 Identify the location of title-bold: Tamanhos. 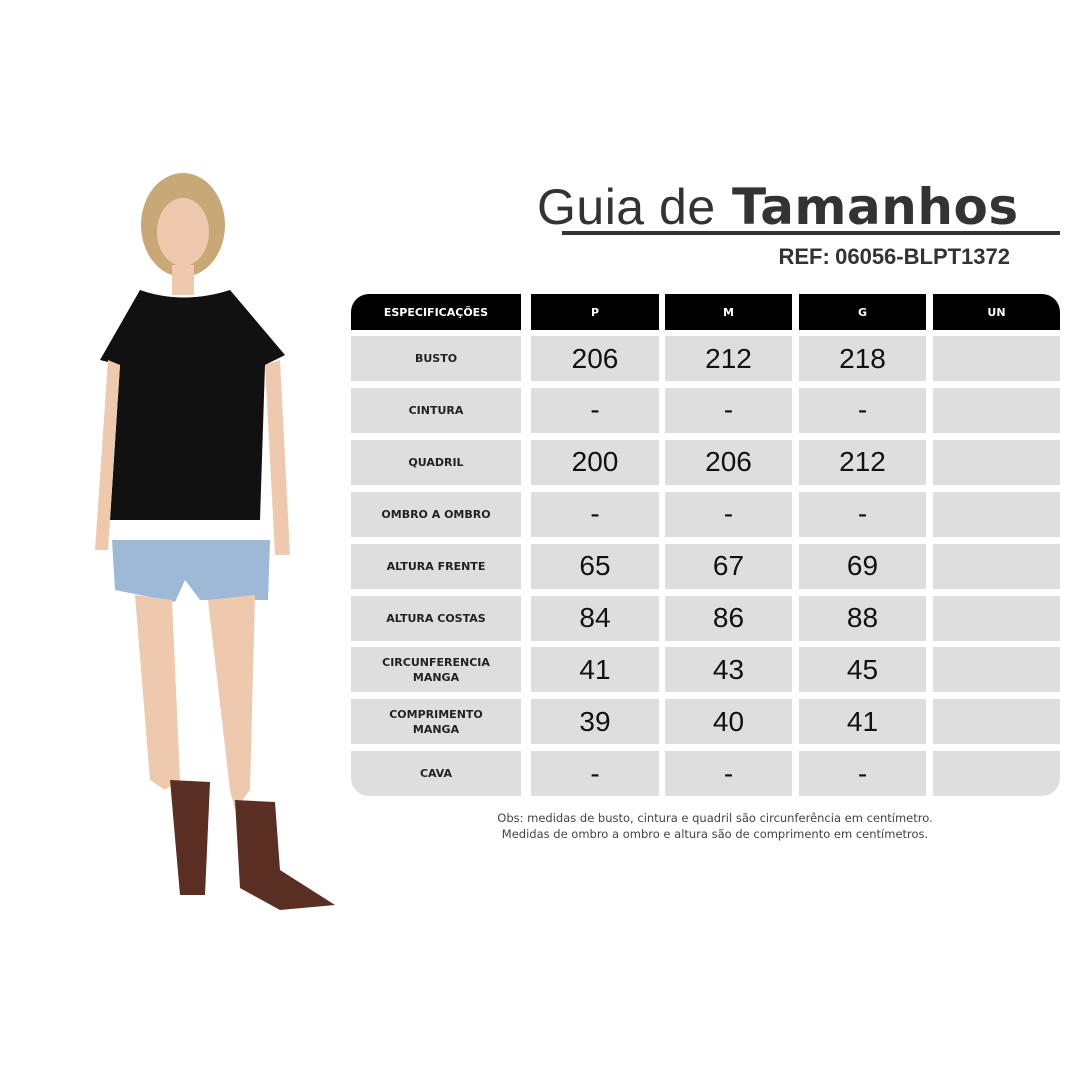
(875, 207).